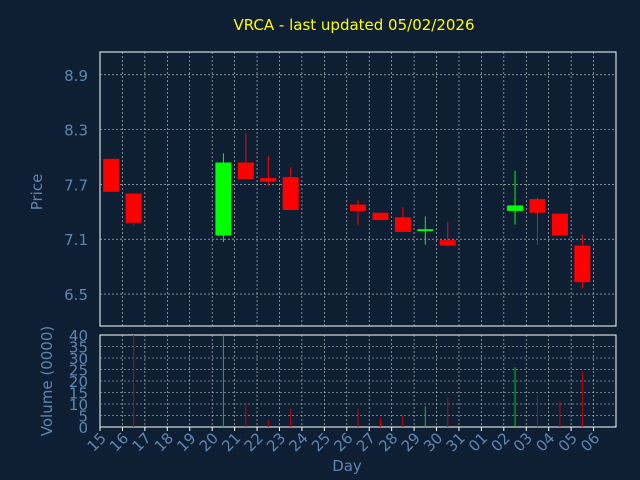  What do you see at coordinates (76, 295) in the screenshot?
I see `price-y-tick-label: 6.5` at bounding box center [76, 295].